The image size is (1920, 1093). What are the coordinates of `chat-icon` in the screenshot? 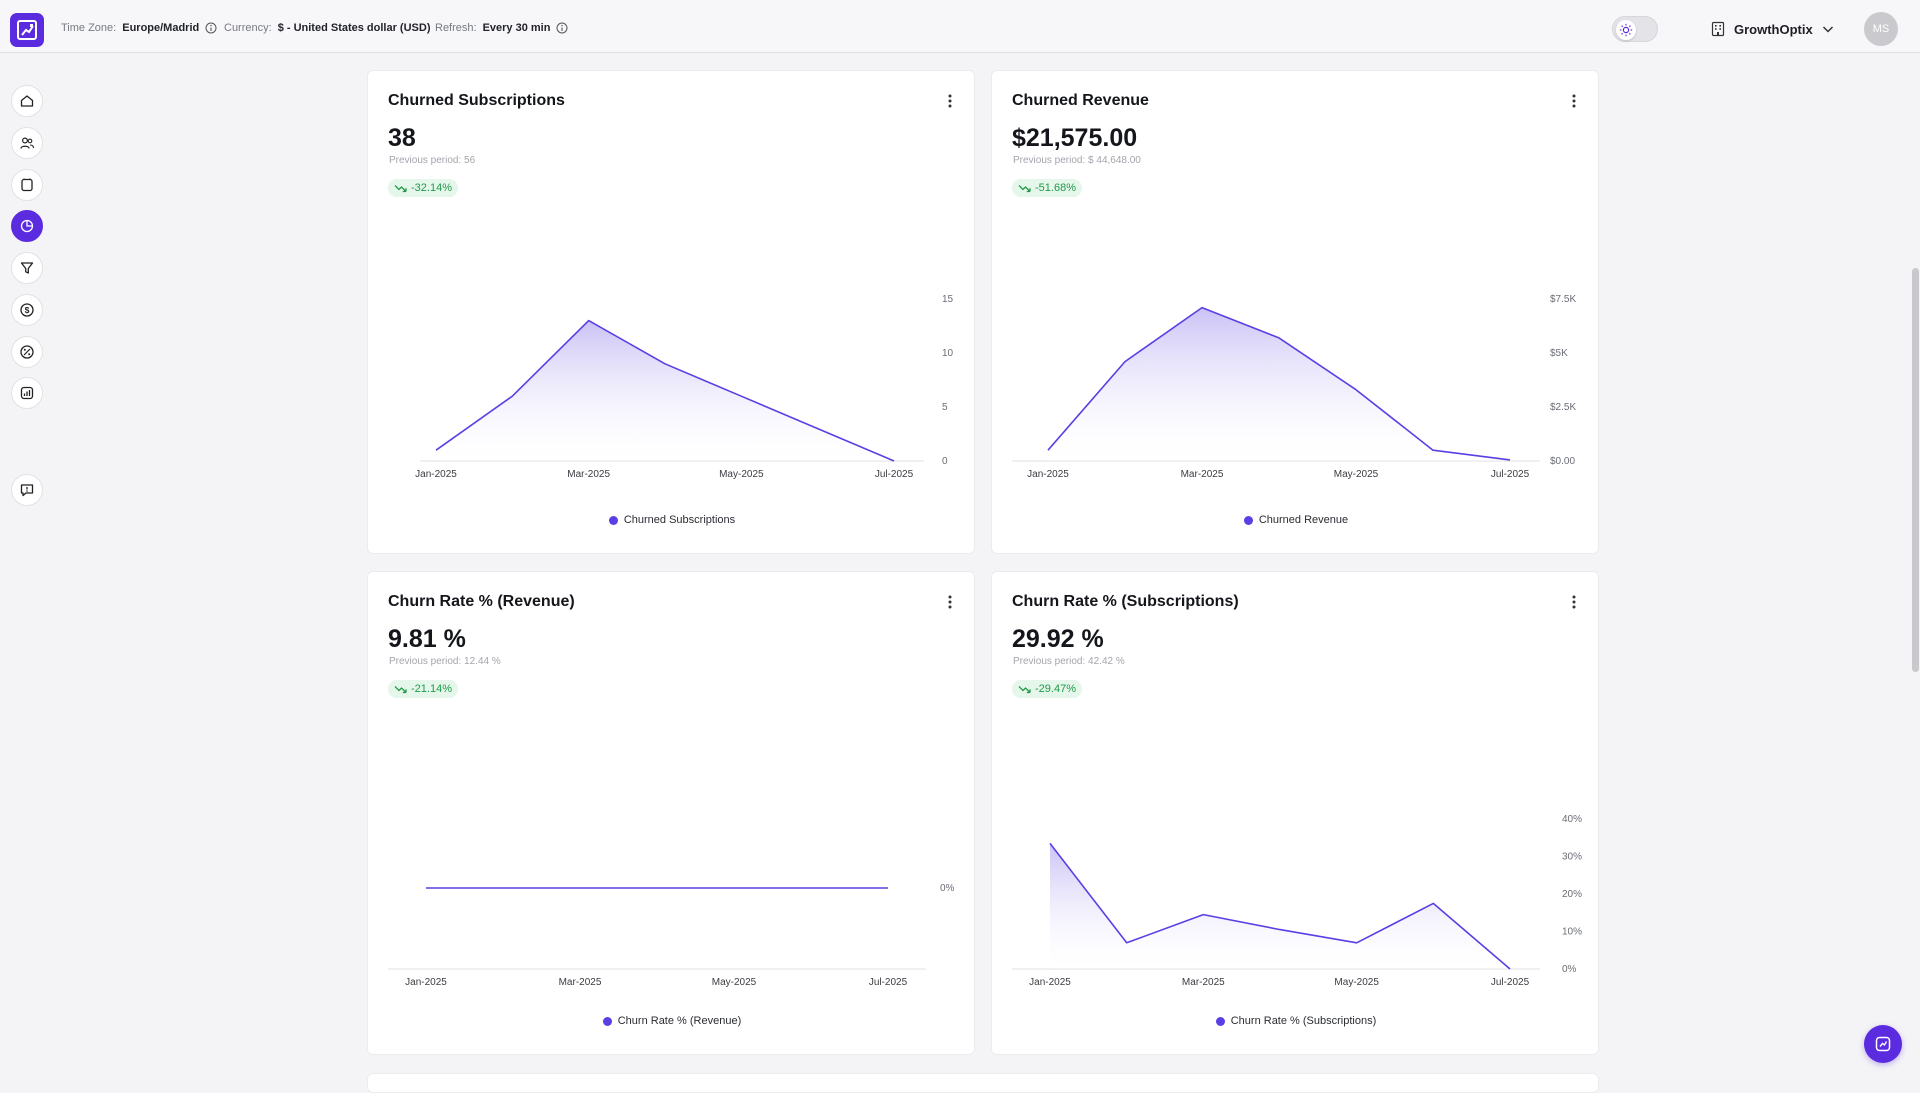 It's located at (1883, 1044).